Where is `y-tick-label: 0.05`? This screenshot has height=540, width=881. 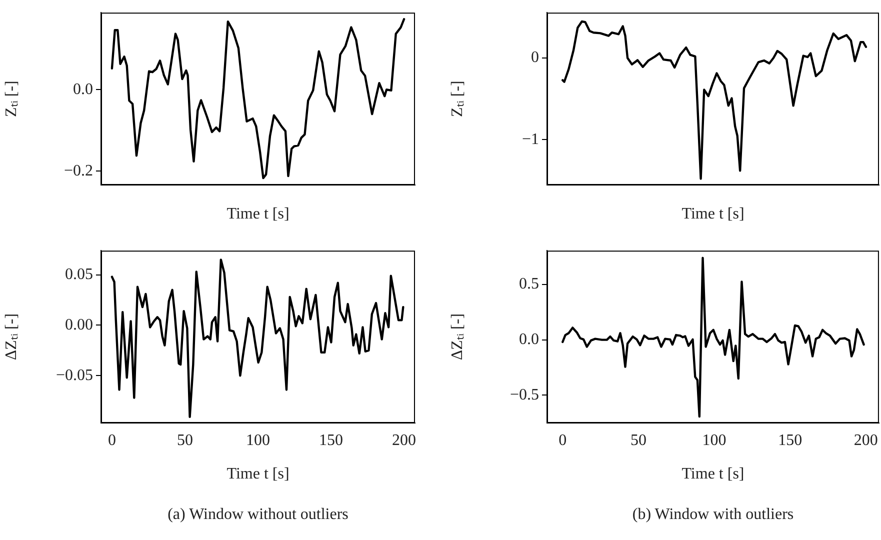
y-tick-label: 0.05 is located at coordinates (79, 274).